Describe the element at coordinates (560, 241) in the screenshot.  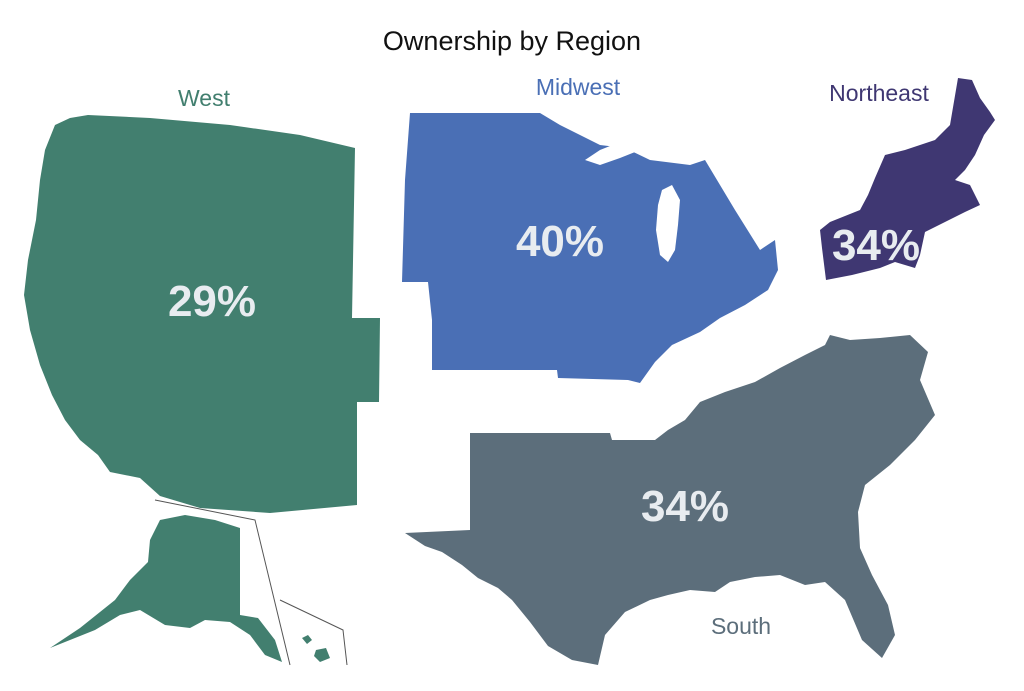
I see `value-label-midwest: 40%` at that location.